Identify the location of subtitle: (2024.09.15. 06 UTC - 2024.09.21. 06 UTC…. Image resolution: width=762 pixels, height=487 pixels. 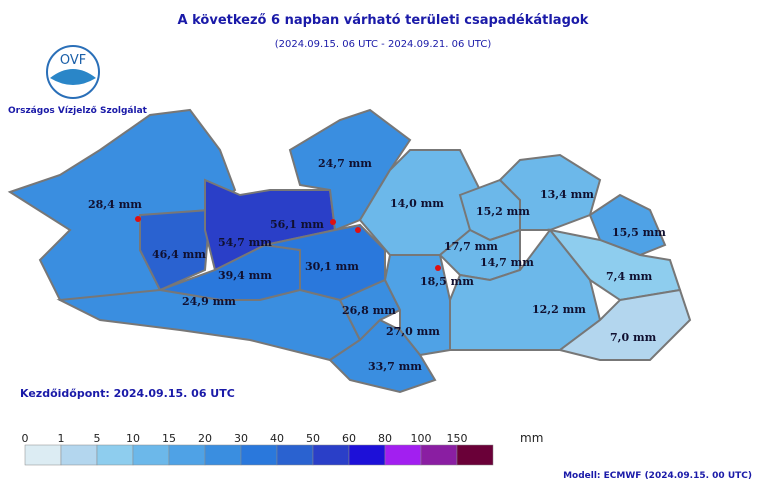
(383, 44).